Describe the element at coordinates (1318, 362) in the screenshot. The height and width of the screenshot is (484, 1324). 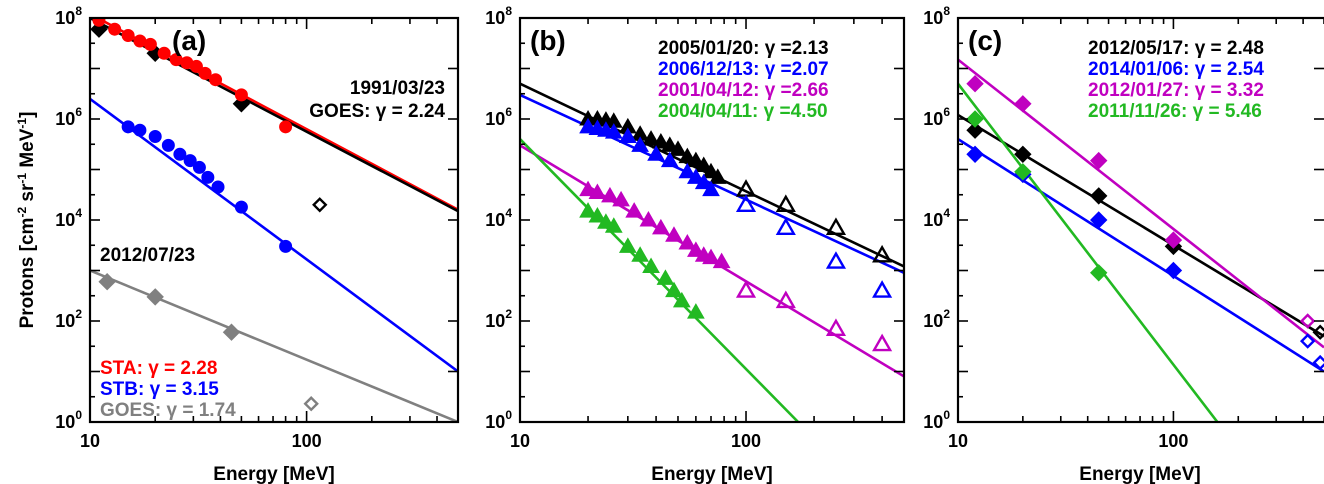
I see `panel-c-series-2-open-point` at that location.